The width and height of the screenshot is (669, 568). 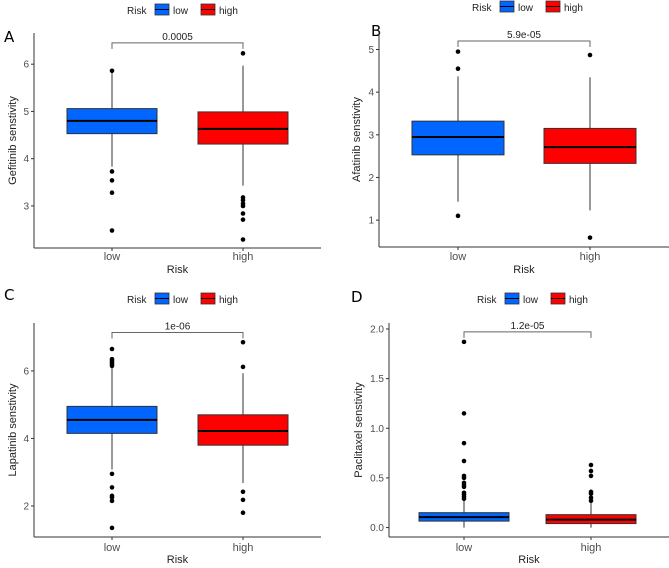 What do you see at coordinates (359, 430) in the screenshot?
I see `y-axis-title: Paclitaxel senstivity` at bounding box center [359, 430].